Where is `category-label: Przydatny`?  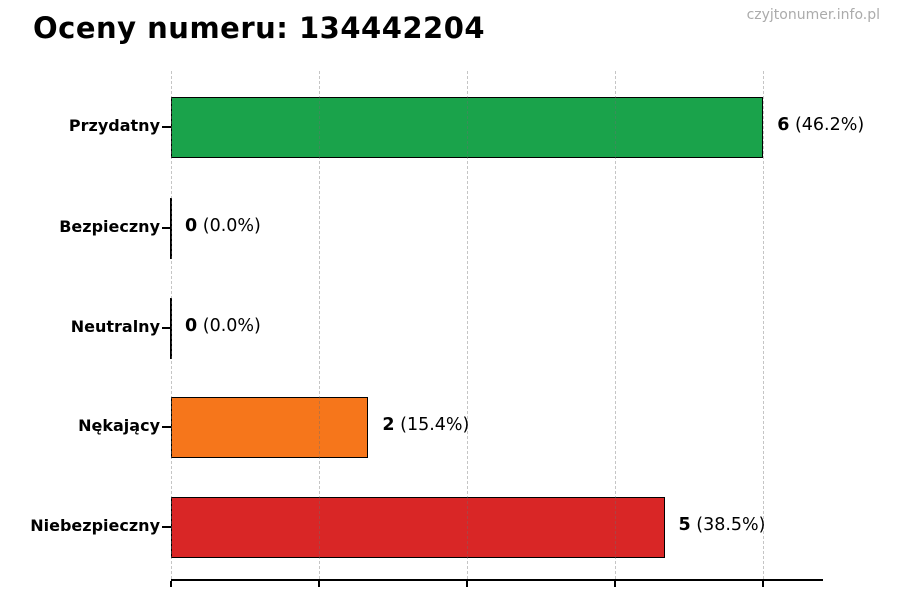
category-label: Przydatny is located at coordinates (114, 125).